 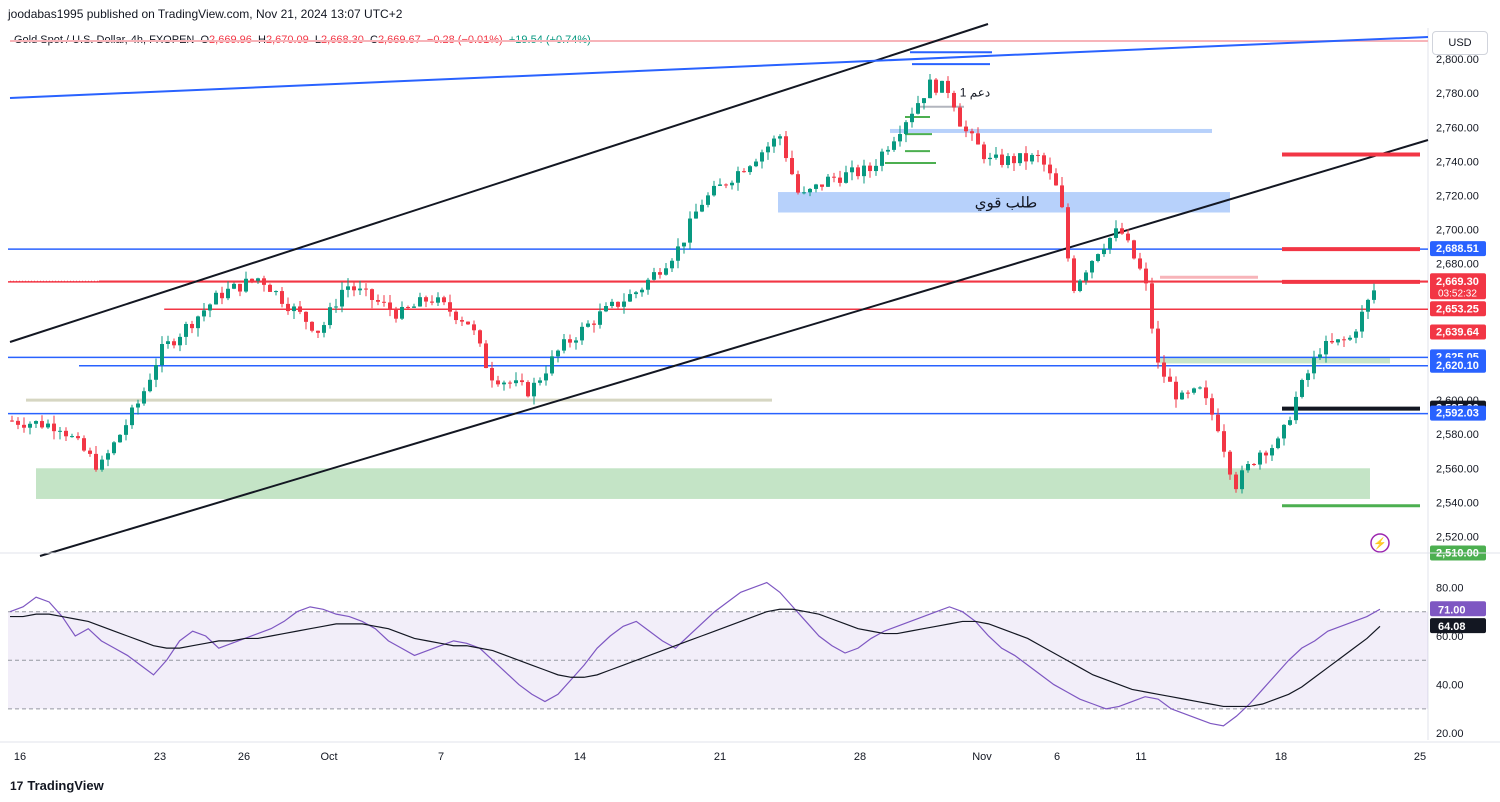 What do you see at coordinates (1380, 543) in the screenshot?
I see `lightning-icon: ⚡` at bounding box center [1380, 543].